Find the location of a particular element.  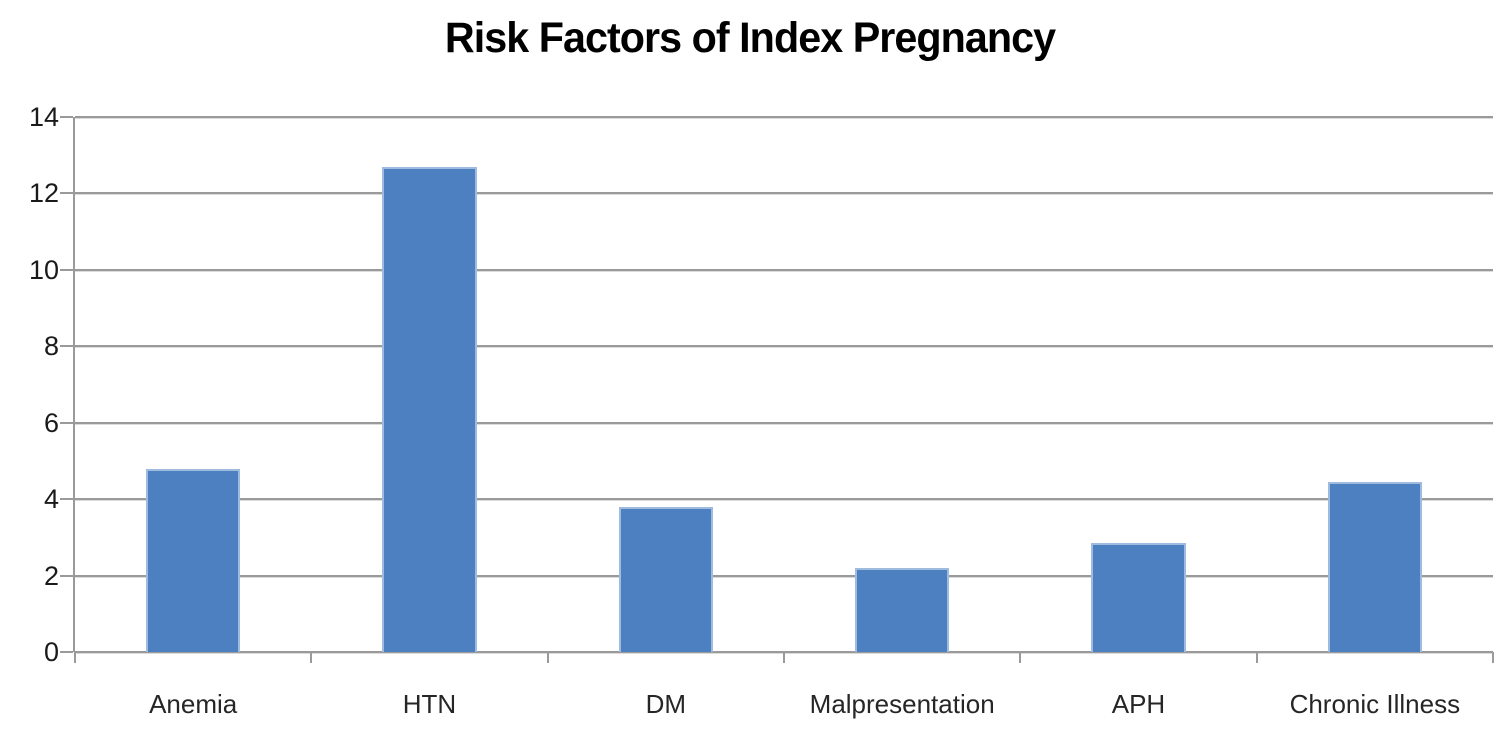

y-tick-label-0: 0 is located at coordinates (51, 652).